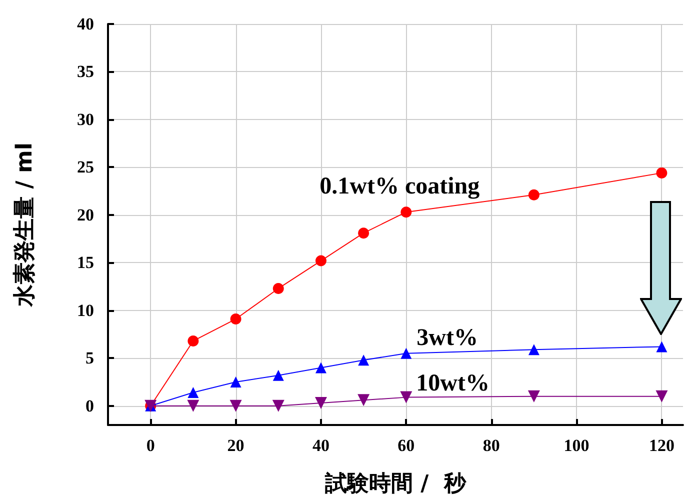  What do you see at coordinates (85, 119) in the screenshot?
I see `y-tick-label: 30` at bounding box center [85, 119].